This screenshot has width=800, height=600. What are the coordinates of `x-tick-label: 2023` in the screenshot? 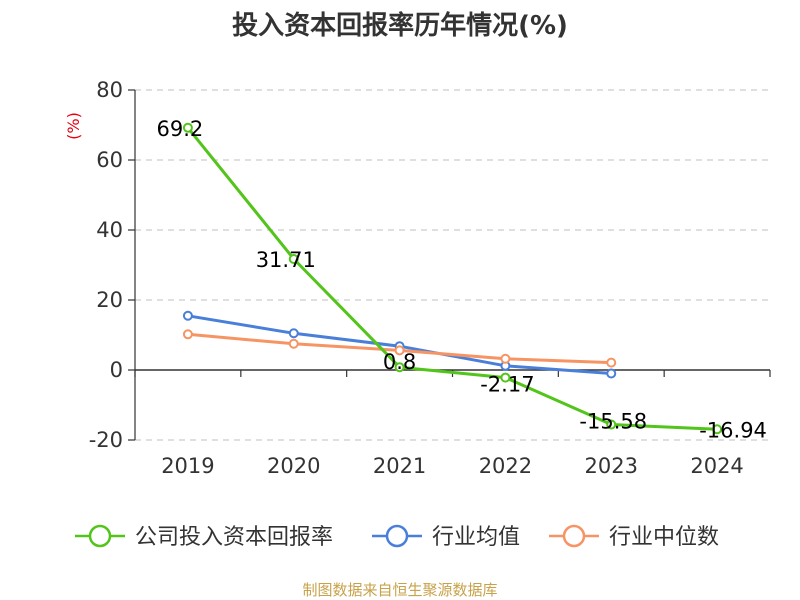 It's located at (611, 466).